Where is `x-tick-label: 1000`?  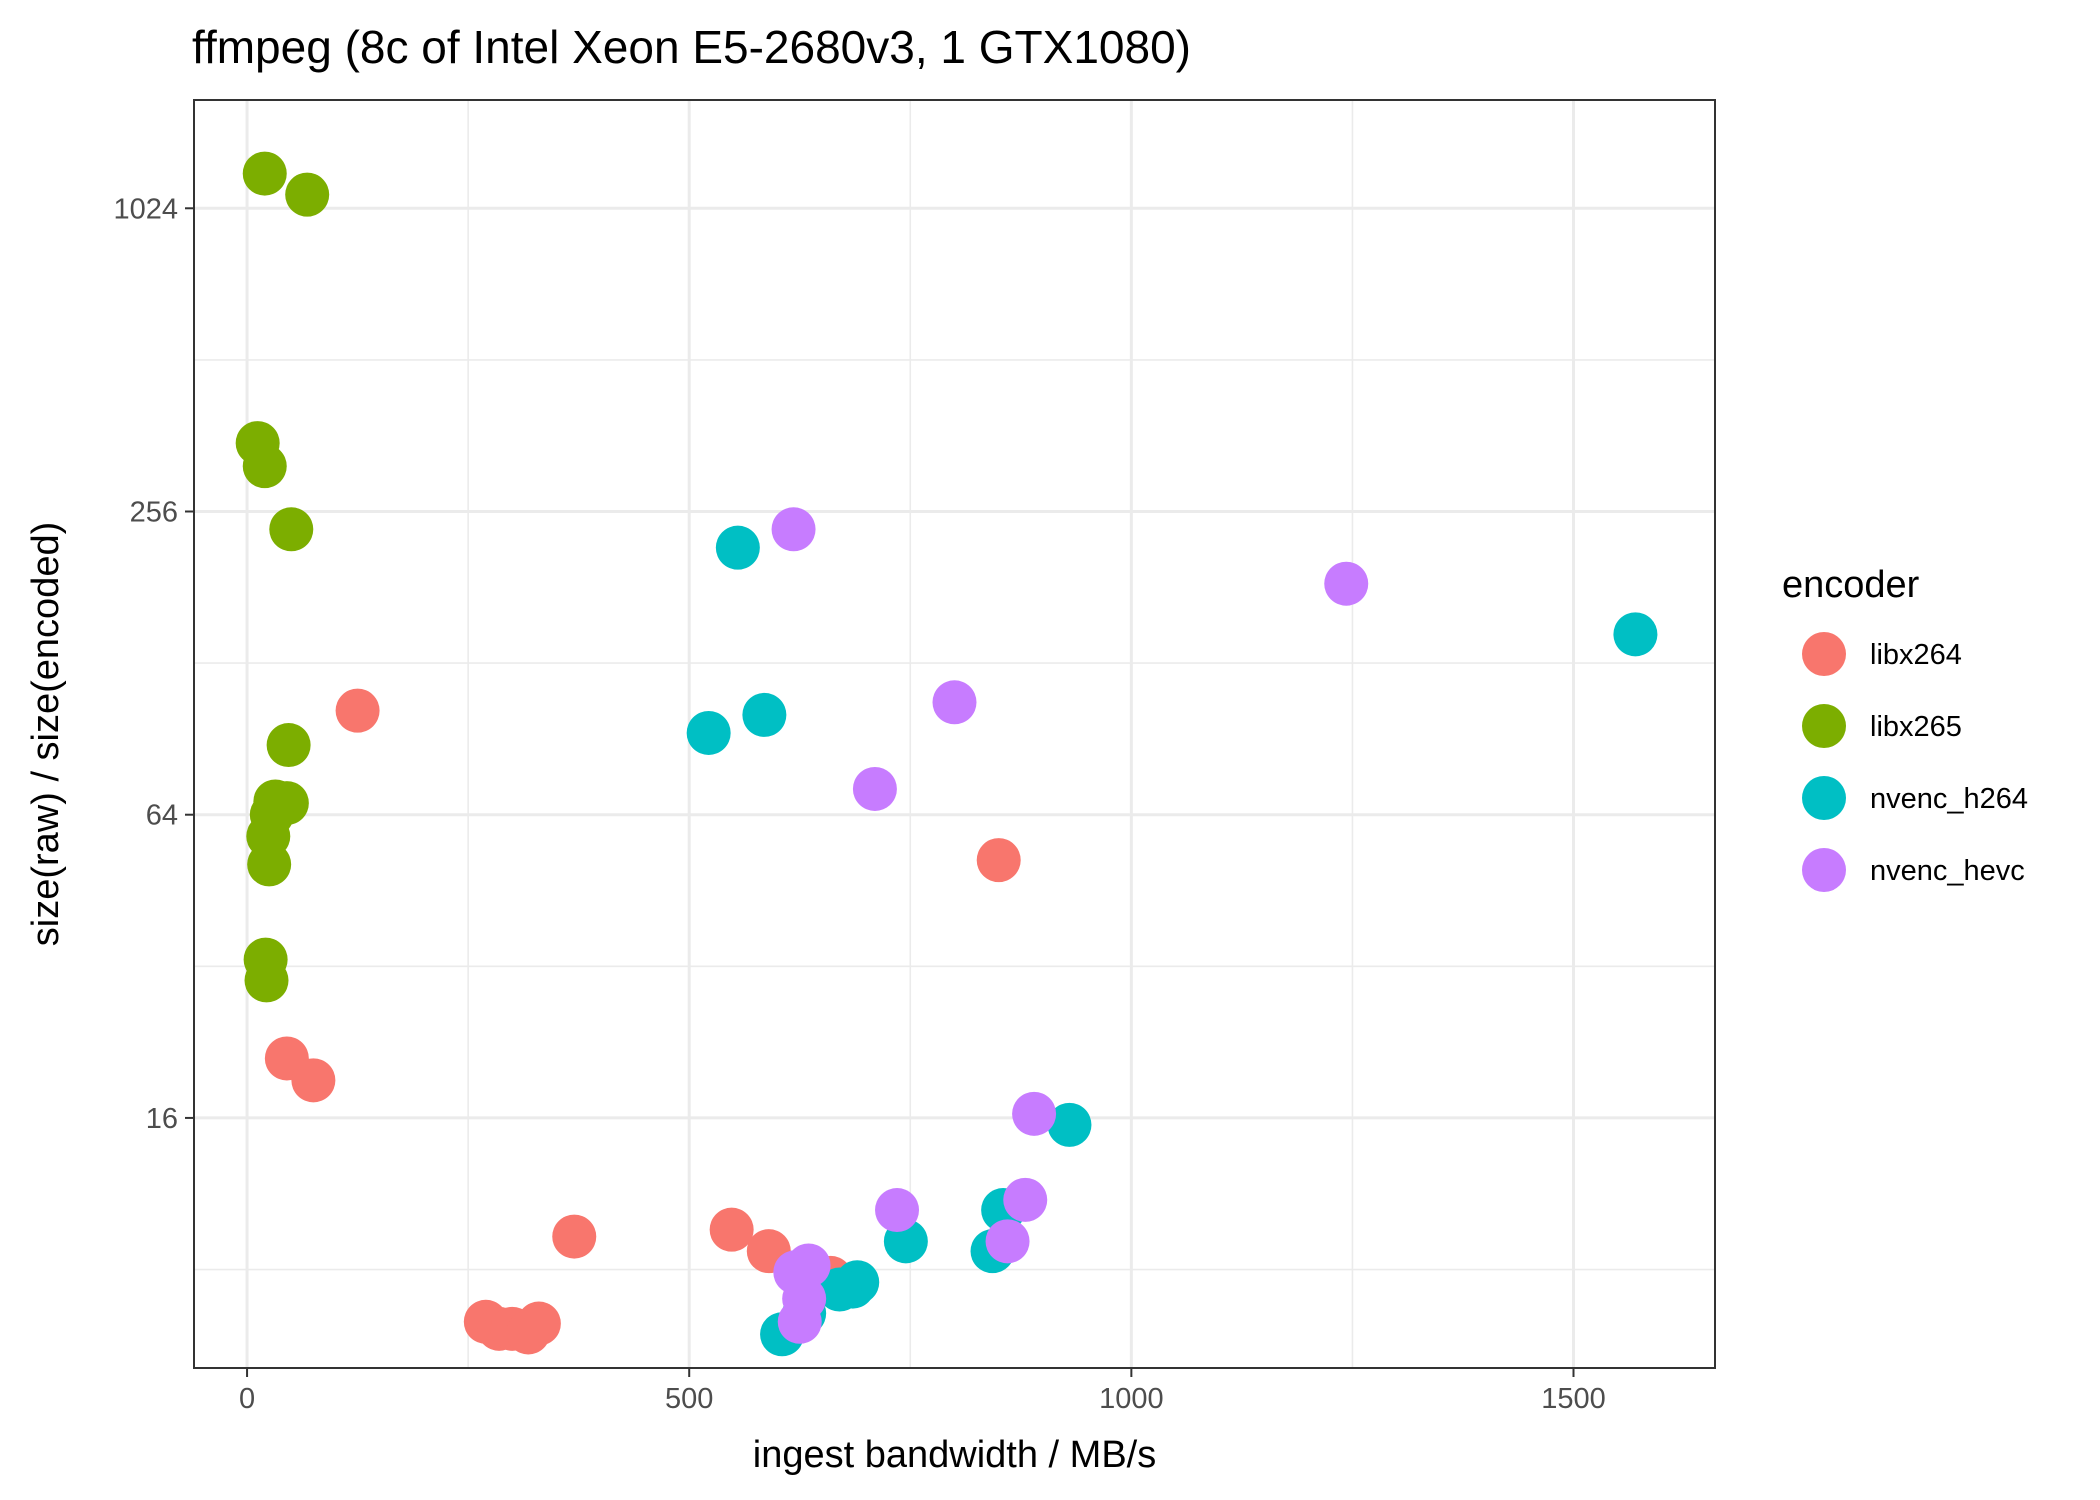
x-tick-label: 1000 is located at coordinates (1131, 1399).